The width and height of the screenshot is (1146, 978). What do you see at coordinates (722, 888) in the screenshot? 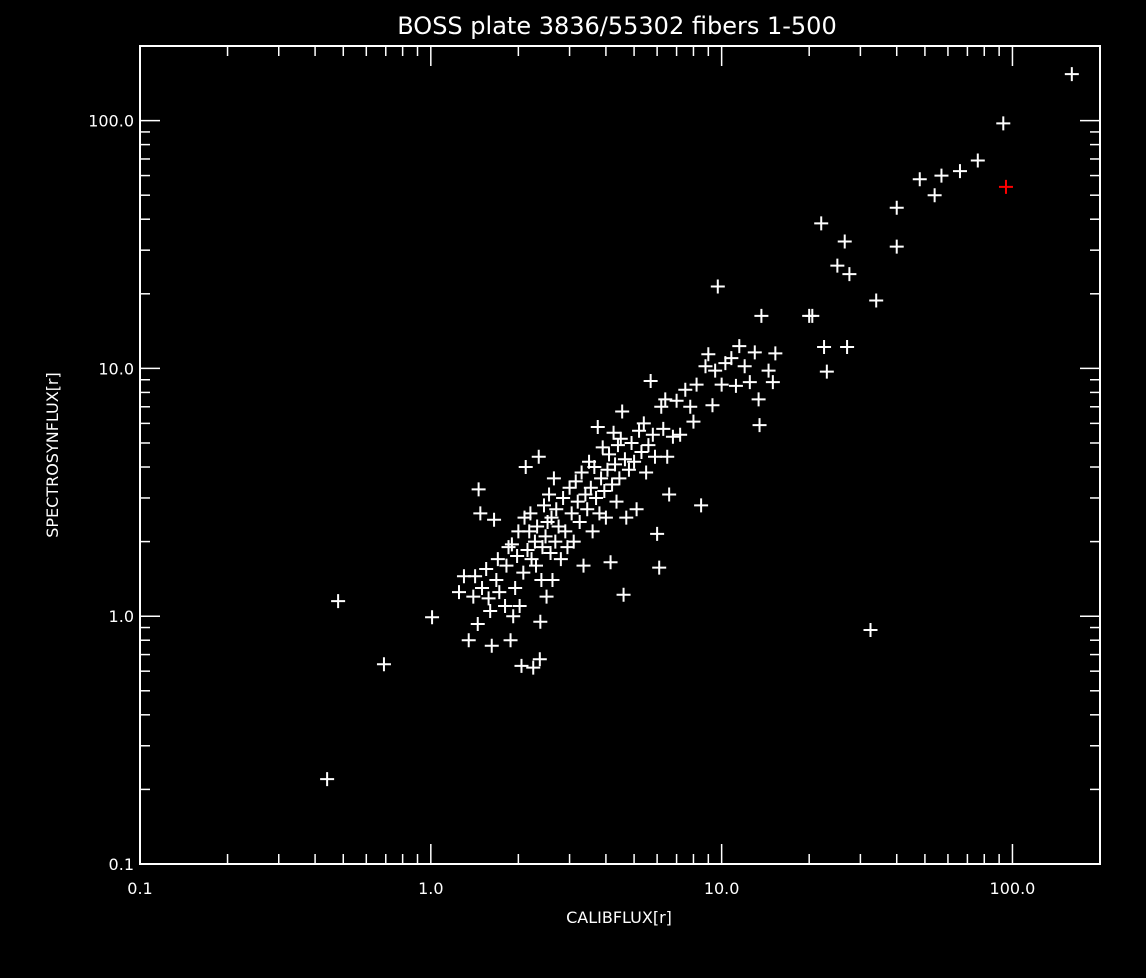
I see `x-tick-label: 10.0` at bounding box center [722, 888].